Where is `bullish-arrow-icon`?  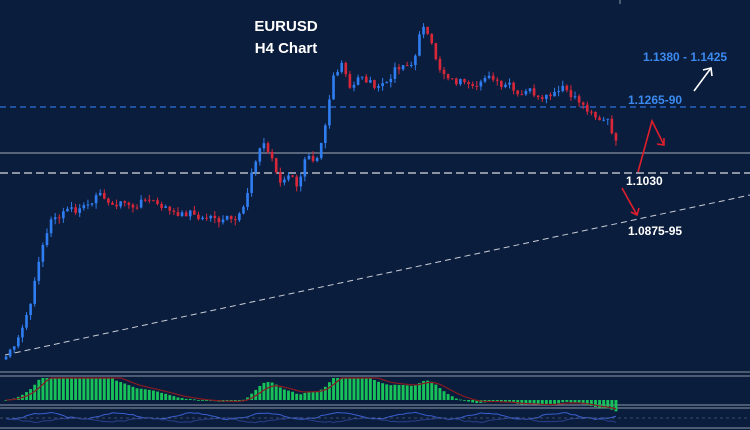 bullish-arrow-icon is located at coordinates (703, 79).